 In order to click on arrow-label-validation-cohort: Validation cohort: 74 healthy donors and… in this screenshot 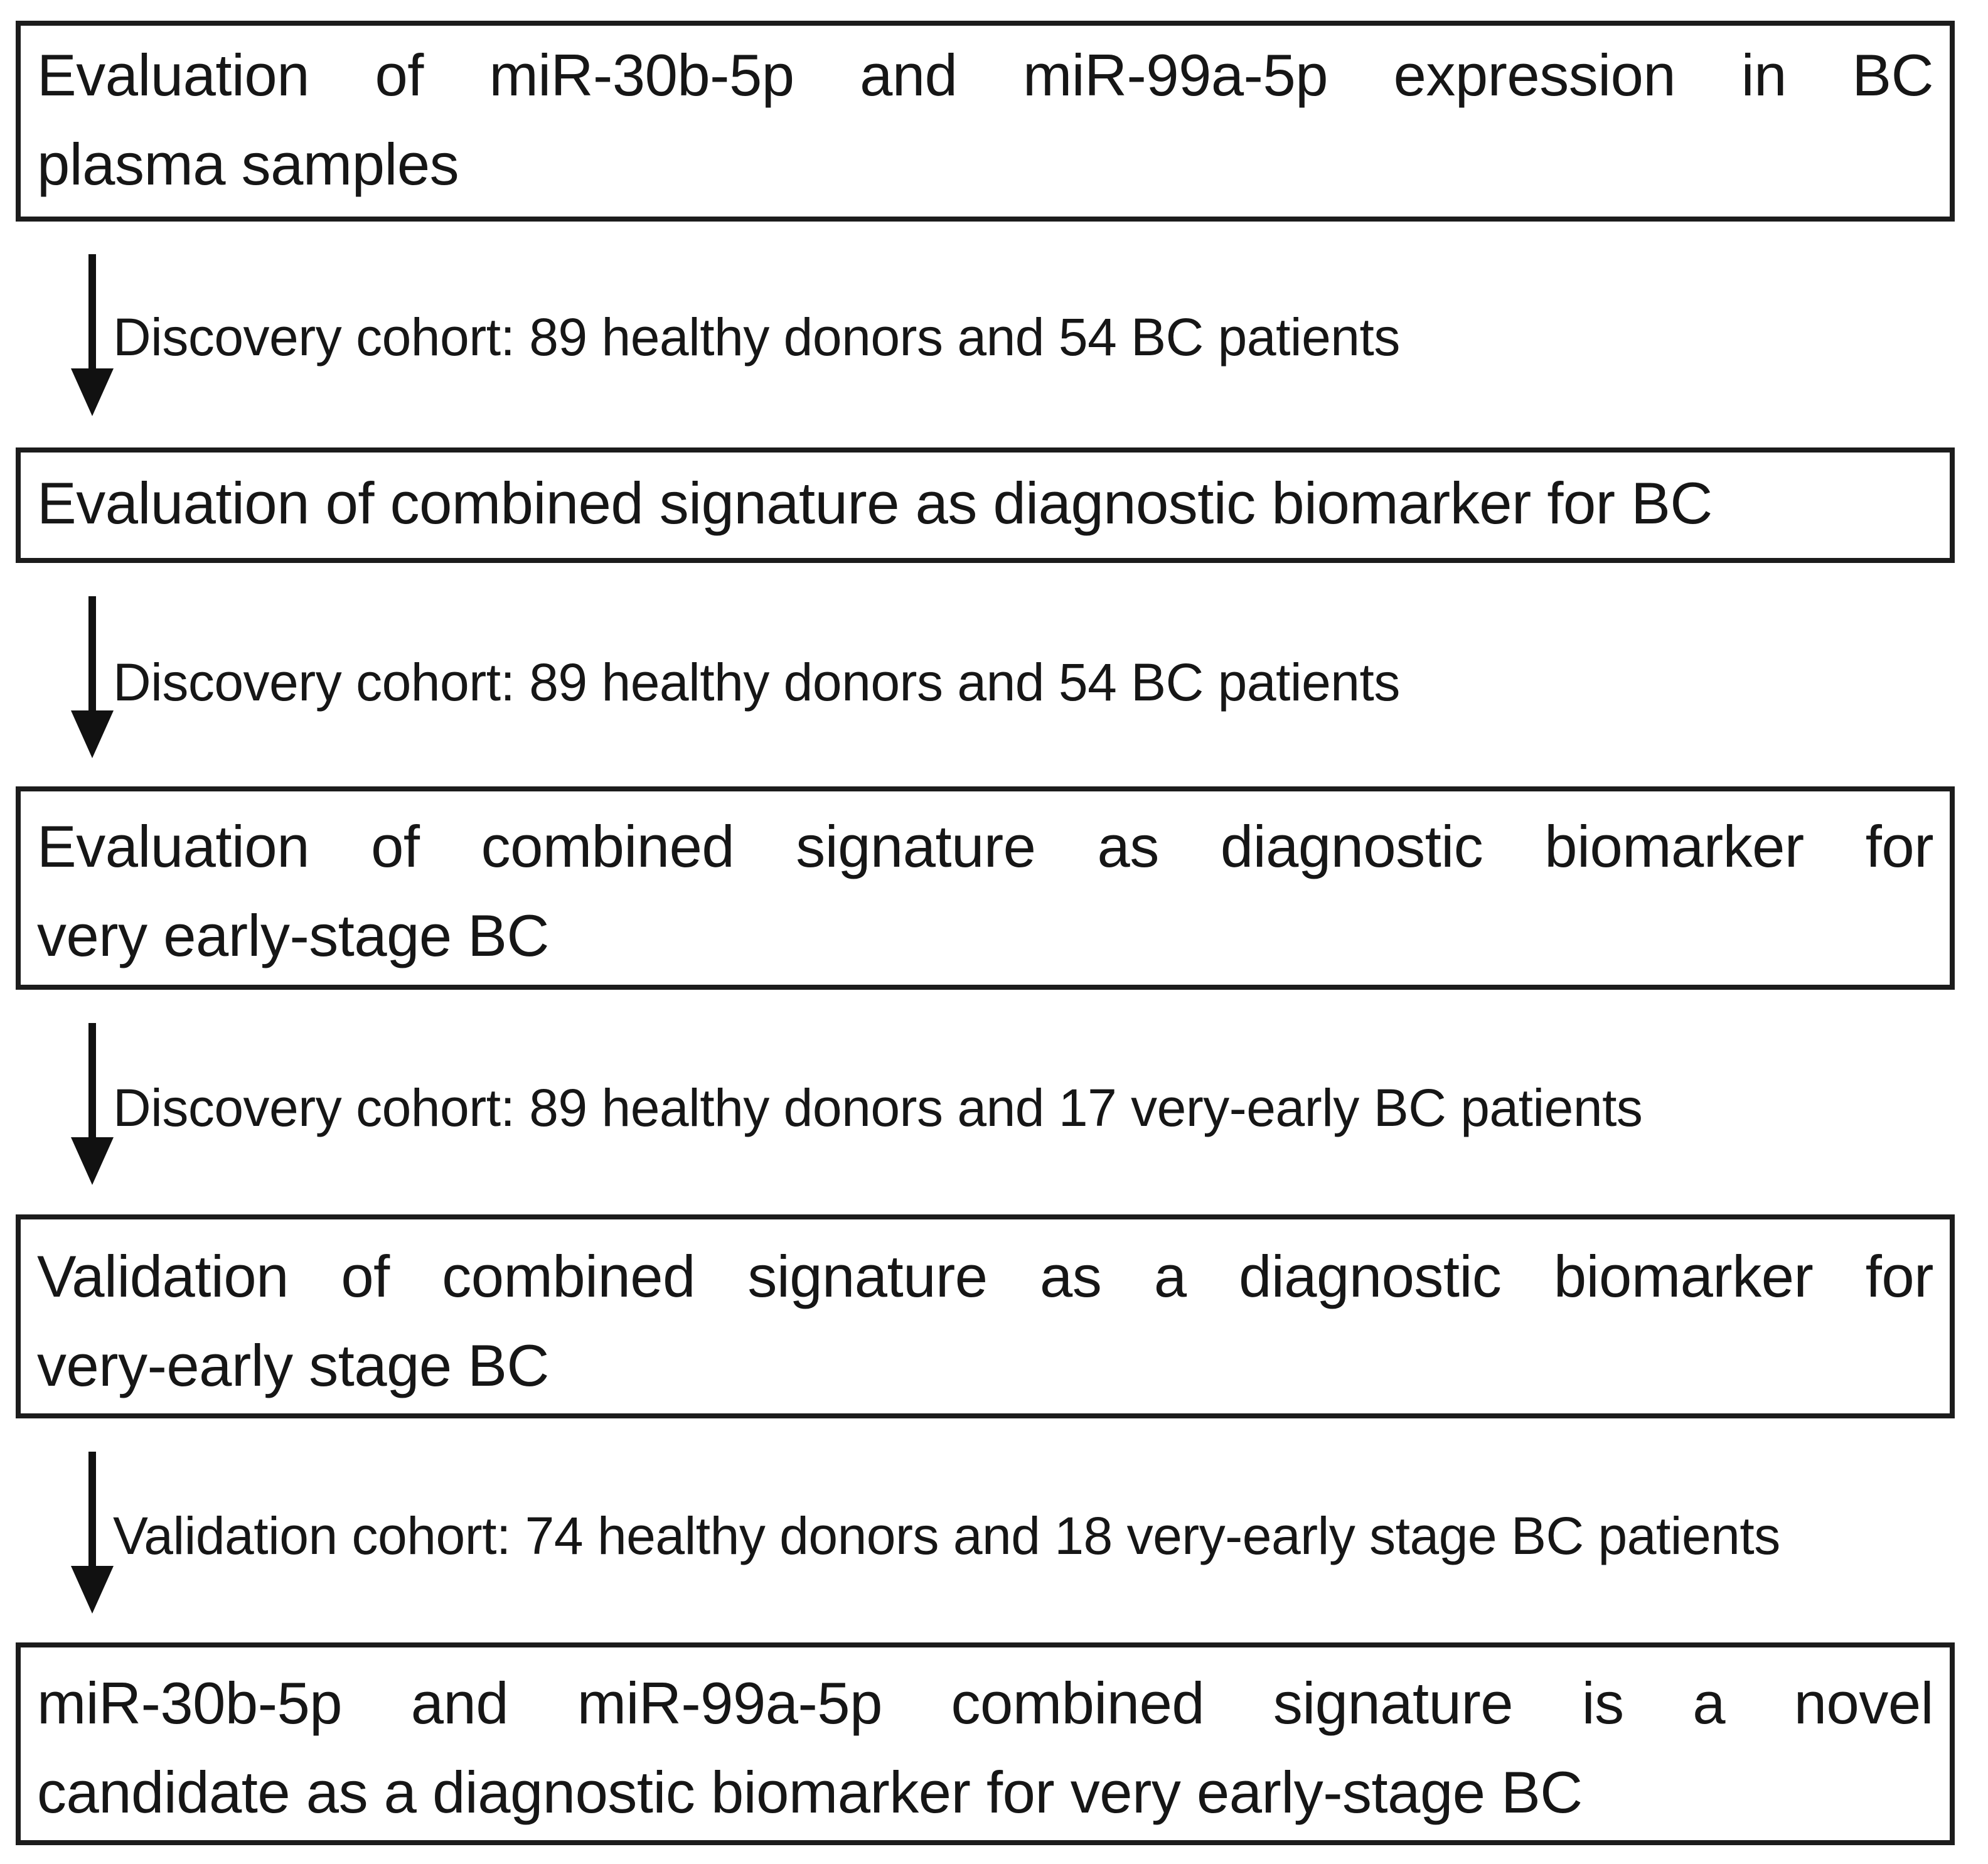, I will do `click(946, 1536)`.